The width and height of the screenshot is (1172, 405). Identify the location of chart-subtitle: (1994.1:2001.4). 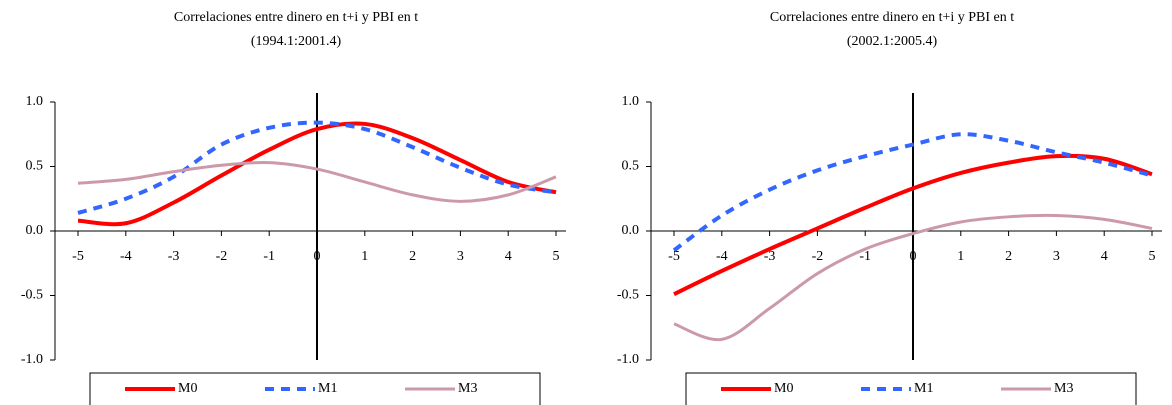
(296, 41).